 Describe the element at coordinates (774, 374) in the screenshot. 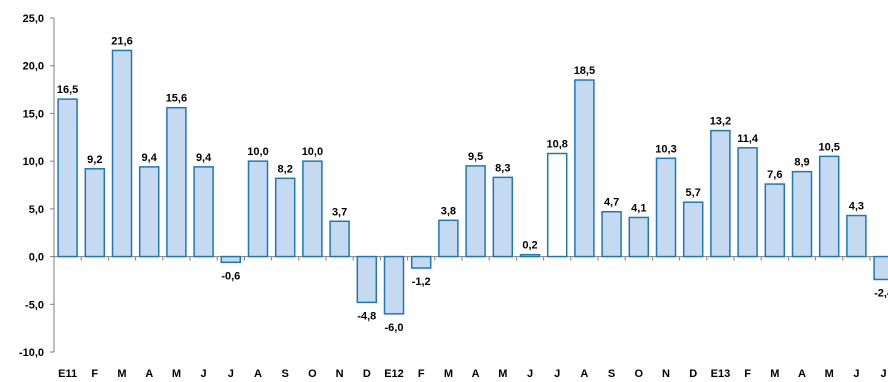

I see `x-tick-label-26: M` at that location.